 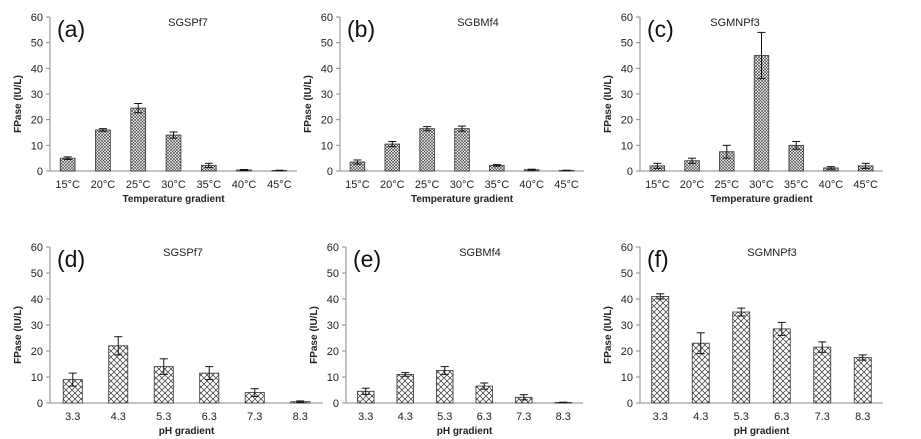 I want to click on chart-title: SGMNPf3, so click(x=735, y=23).